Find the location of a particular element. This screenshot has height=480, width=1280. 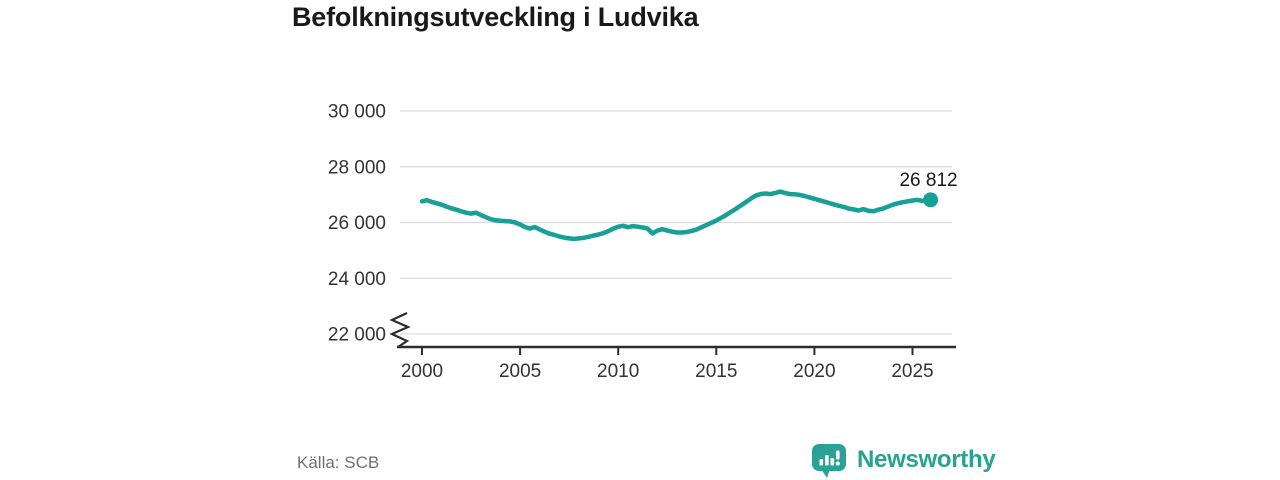

x-tick-label: 2005 is located at coordinates (520, 371).